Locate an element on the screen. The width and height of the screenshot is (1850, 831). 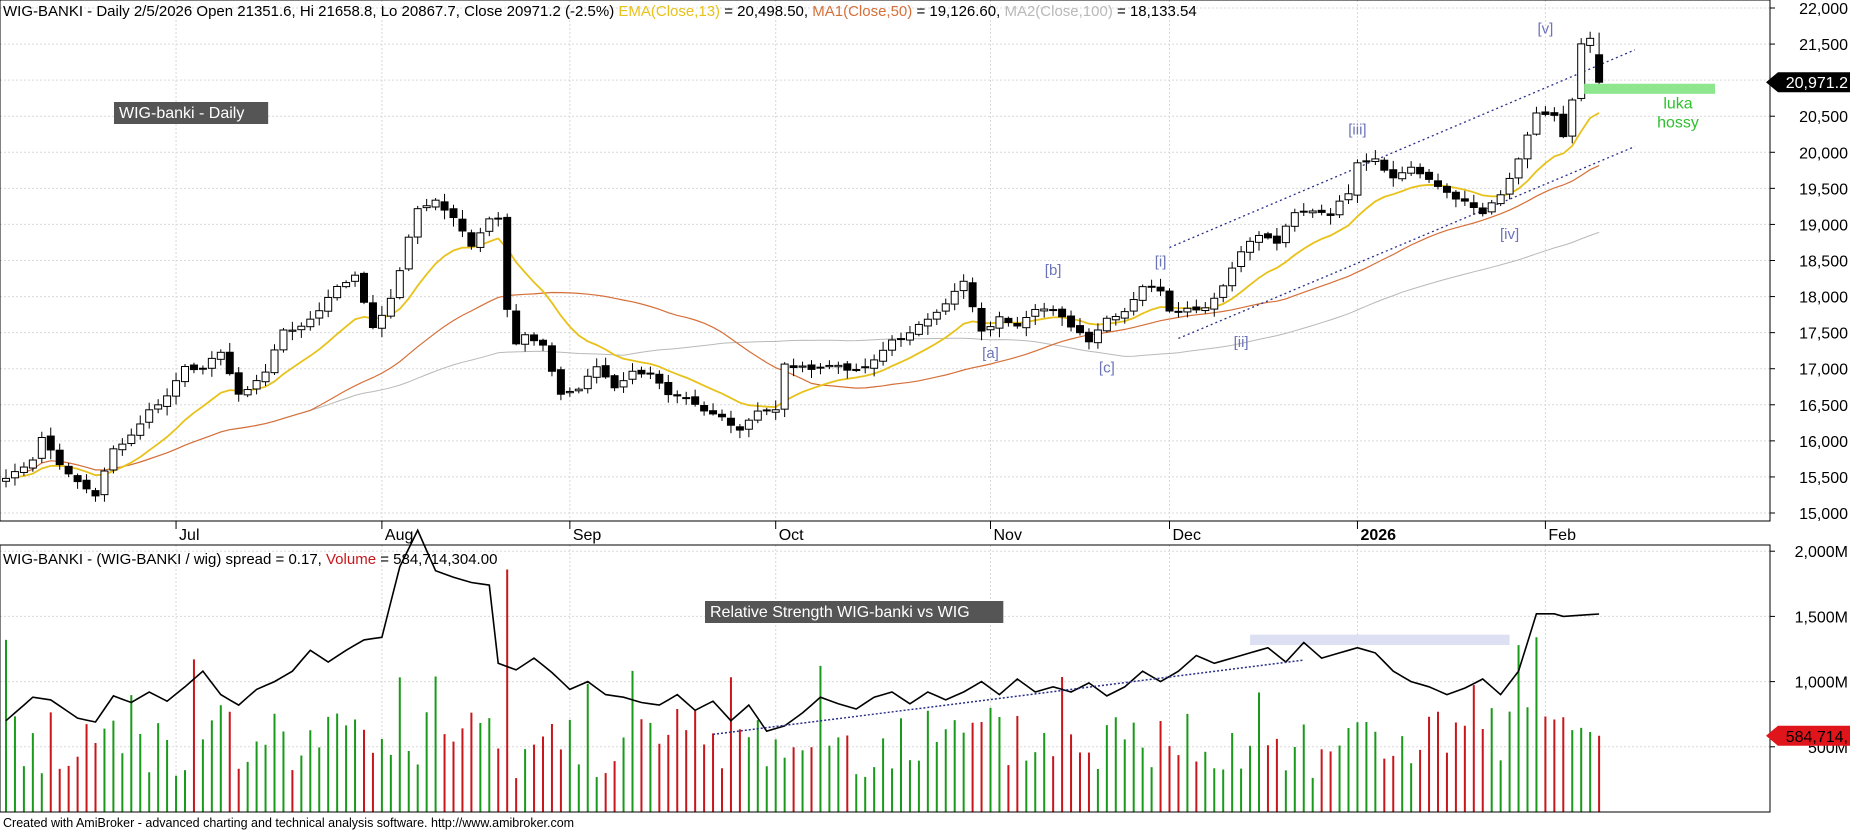
luka-label-line: hossy is located at coordinates (1678, 122).